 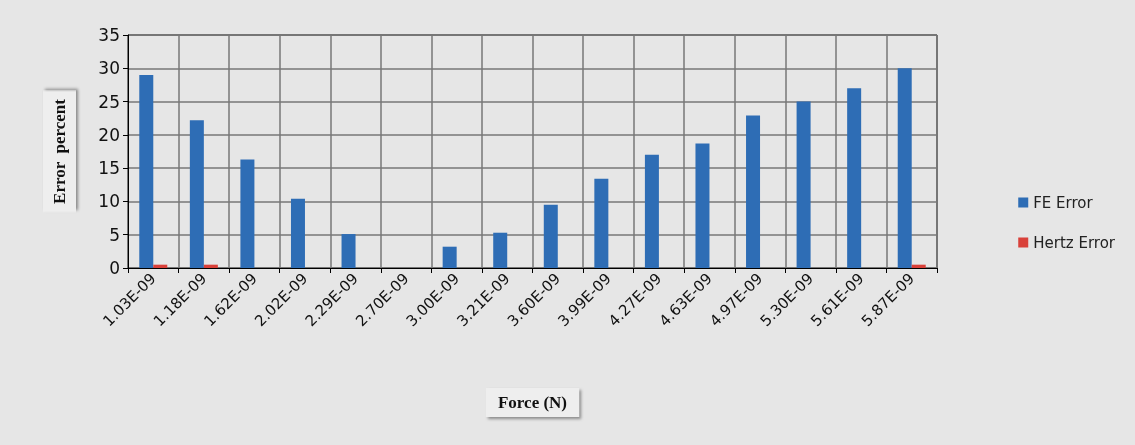 What do you see at coordinates (1074, 242) in the screenshot?
I see `legend-label: Hertz Error` at bounding box center [1074, 242].